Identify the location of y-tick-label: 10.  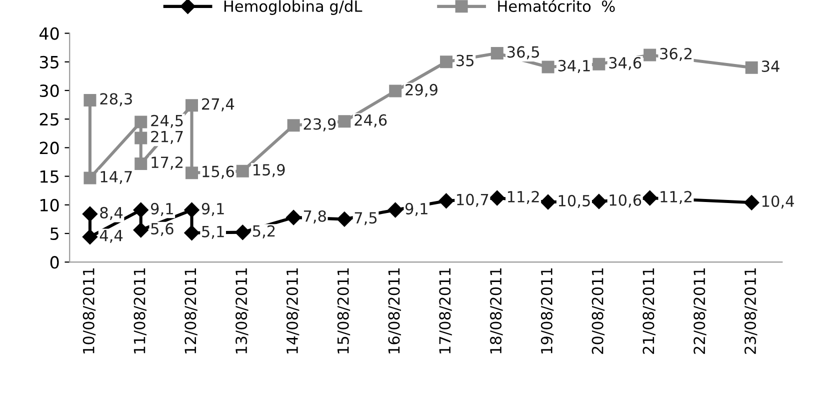
(49, 205).